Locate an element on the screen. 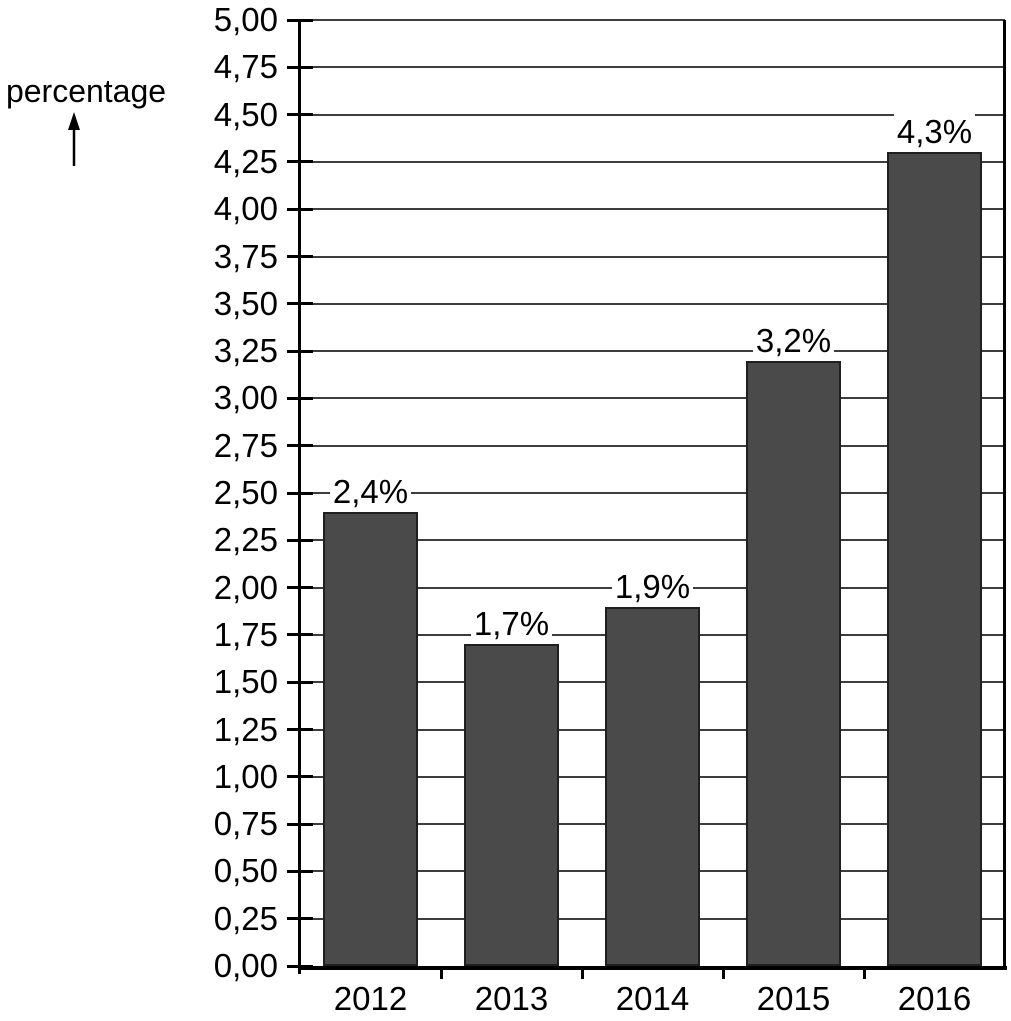 Image resolution: width=1011 pixels, height=1021 pixels. bar-value-label: 3,2% is located at coordinates (793, 340).